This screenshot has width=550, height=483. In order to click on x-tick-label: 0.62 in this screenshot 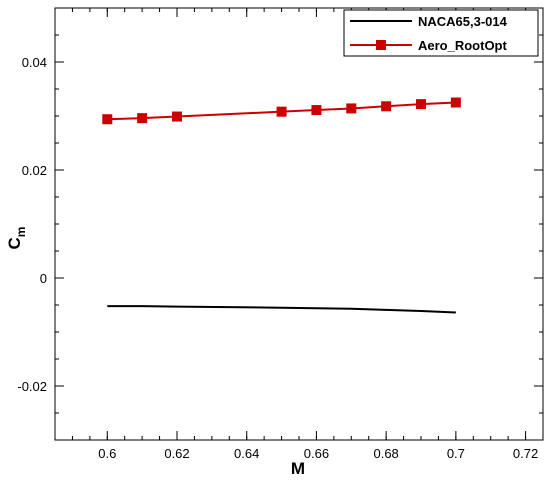, I will do `click(176, 453)`.